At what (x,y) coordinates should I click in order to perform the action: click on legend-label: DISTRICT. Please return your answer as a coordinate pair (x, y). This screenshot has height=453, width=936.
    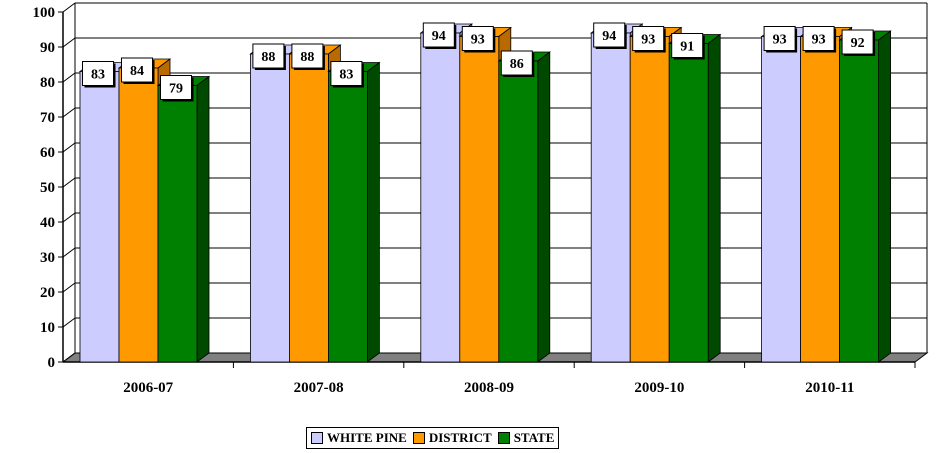
    Looking at the image, I should click on (460, 437).